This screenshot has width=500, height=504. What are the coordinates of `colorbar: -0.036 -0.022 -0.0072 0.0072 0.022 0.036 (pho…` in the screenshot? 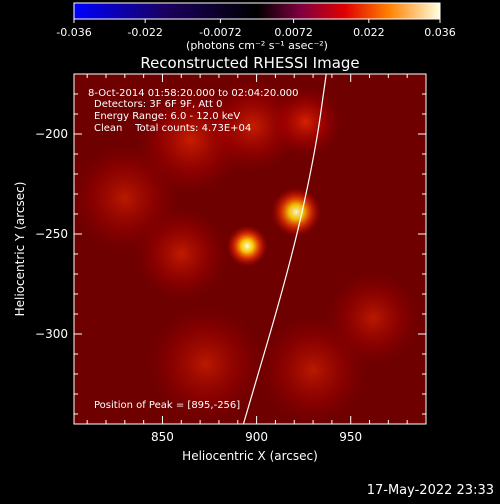 It's located at (256, 27).